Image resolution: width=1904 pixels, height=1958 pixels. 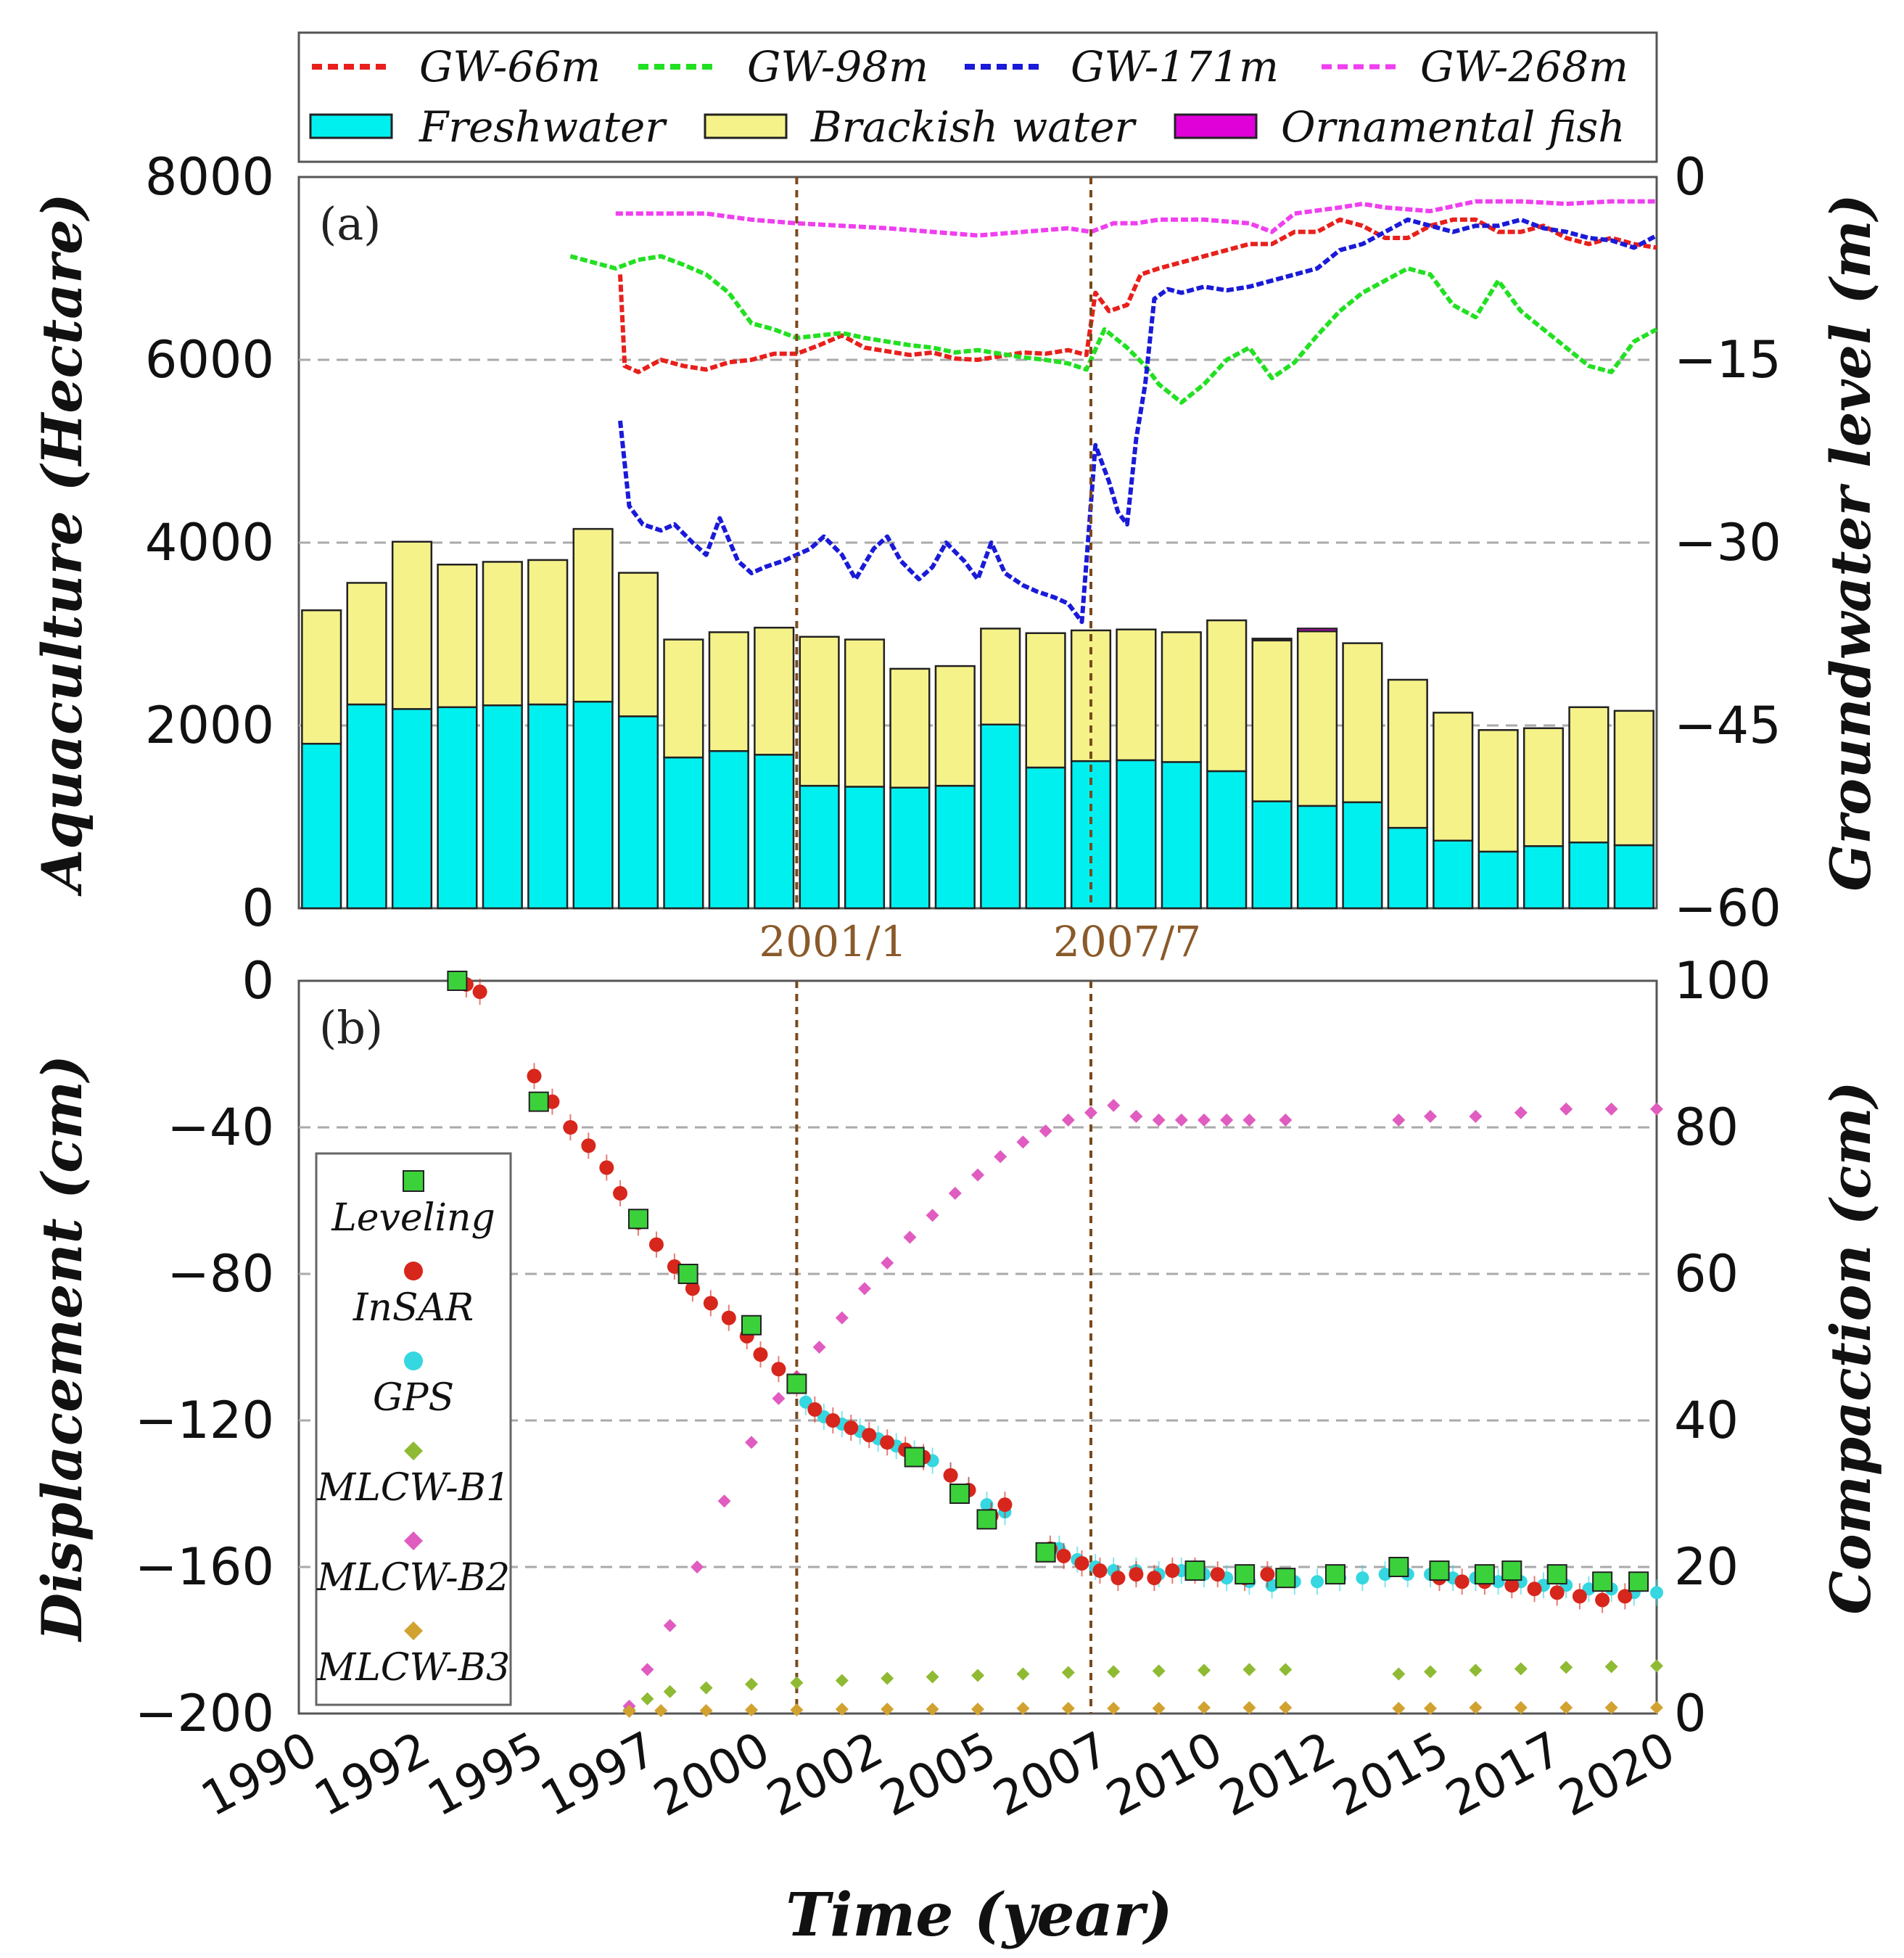 I want to click on bar-freshwater-2008, so click(x=1137, y=834).